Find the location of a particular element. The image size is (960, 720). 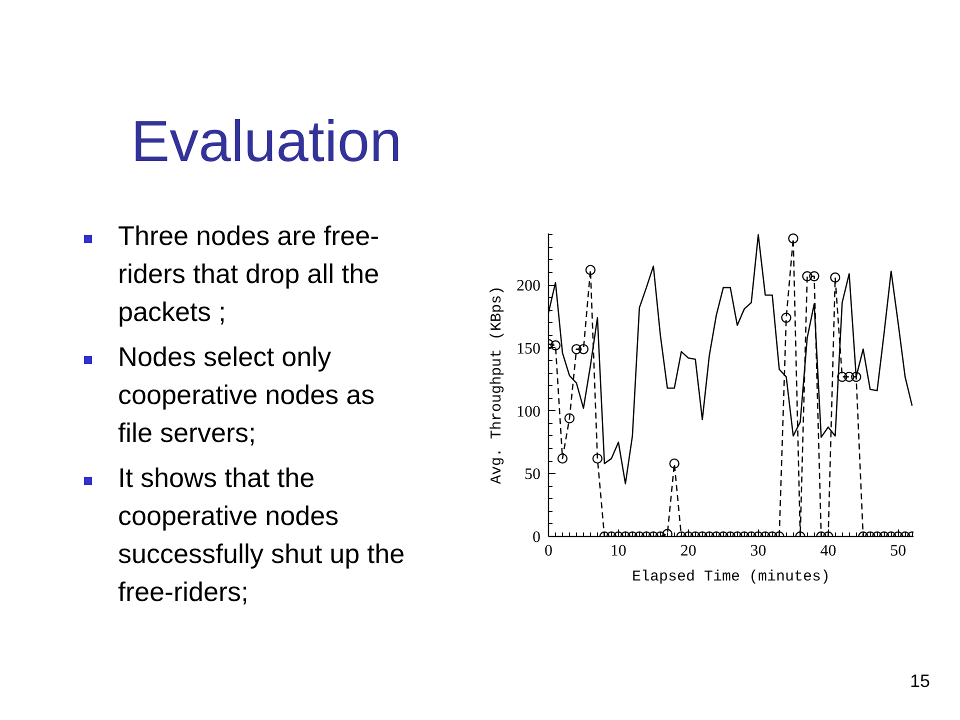

x-tick-label: 50 is located at coordinates (898, 551).